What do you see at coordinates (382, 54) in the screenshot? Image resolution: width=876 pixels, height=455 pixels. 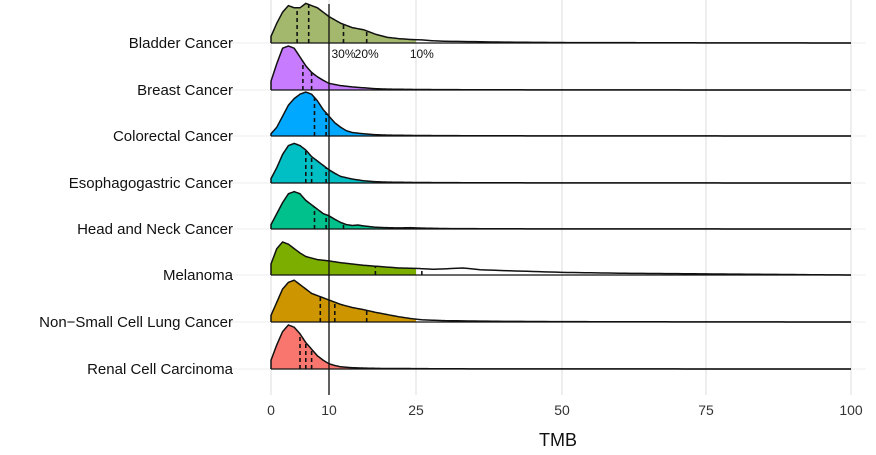 I see `quantile-annotations: 30% 20% 10%` at bounding box center [382, 54].